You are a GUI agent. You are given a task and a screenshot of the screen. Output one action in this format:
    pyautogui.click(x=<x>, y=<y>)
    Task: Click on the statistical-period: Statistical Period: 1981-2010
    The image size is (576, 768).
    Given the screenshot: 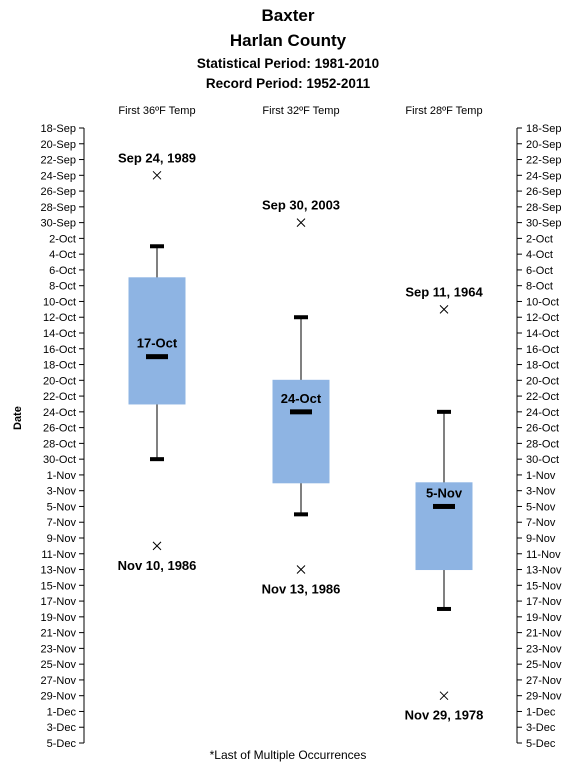 What is the action you would take?
    pyautogui.click(x=288, y=63)
    